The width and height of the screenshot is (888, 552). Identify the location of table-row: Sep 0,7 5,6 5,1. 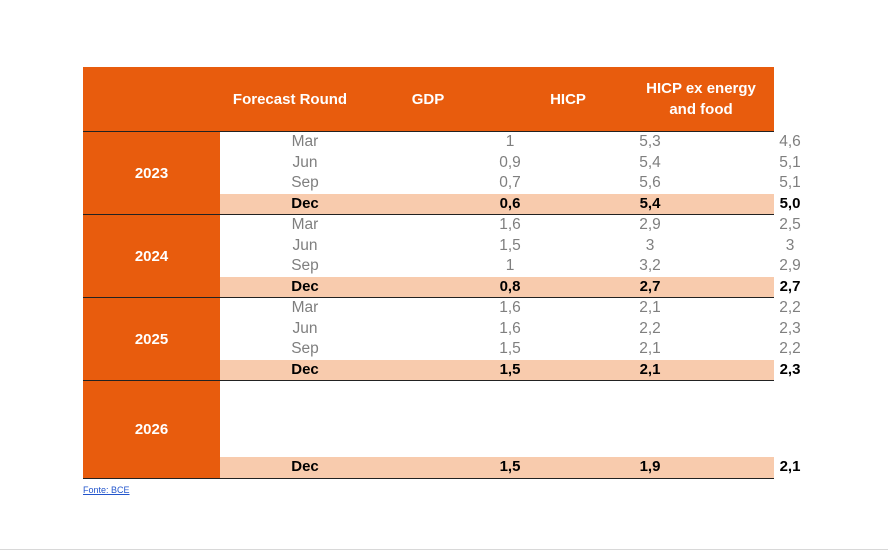
(546, 182).